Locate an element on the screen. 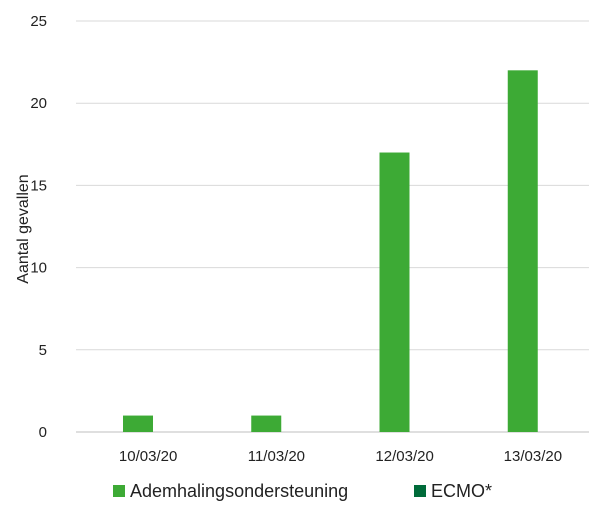 This screenshot has height=512, width=589. y-axis-title: Aantal gevallen is located at coordinates (23, 228).